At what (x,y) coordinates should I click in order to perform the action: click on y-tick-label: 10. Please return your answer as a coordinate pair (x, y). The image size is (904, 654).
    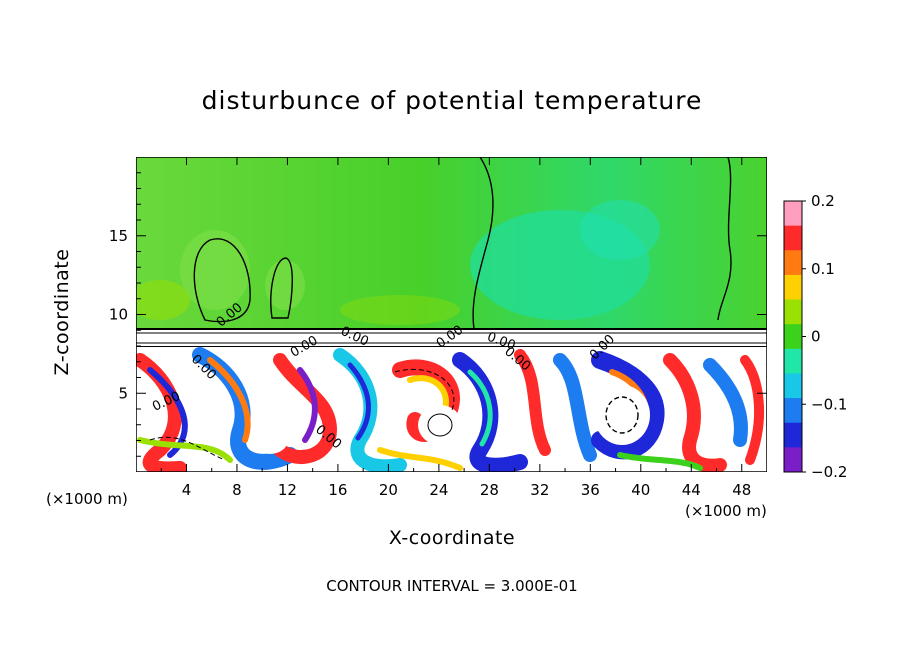
    Looking at the image, I should click on (118, 315).